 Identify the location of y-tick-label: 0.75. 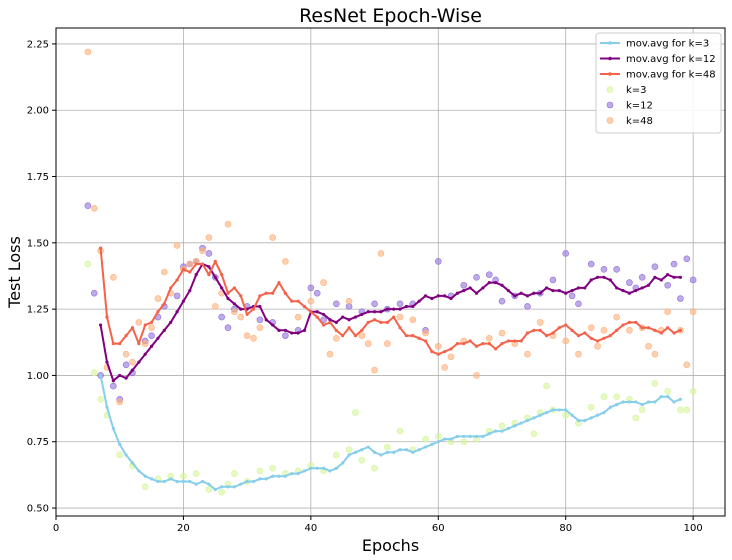
(38, 442).